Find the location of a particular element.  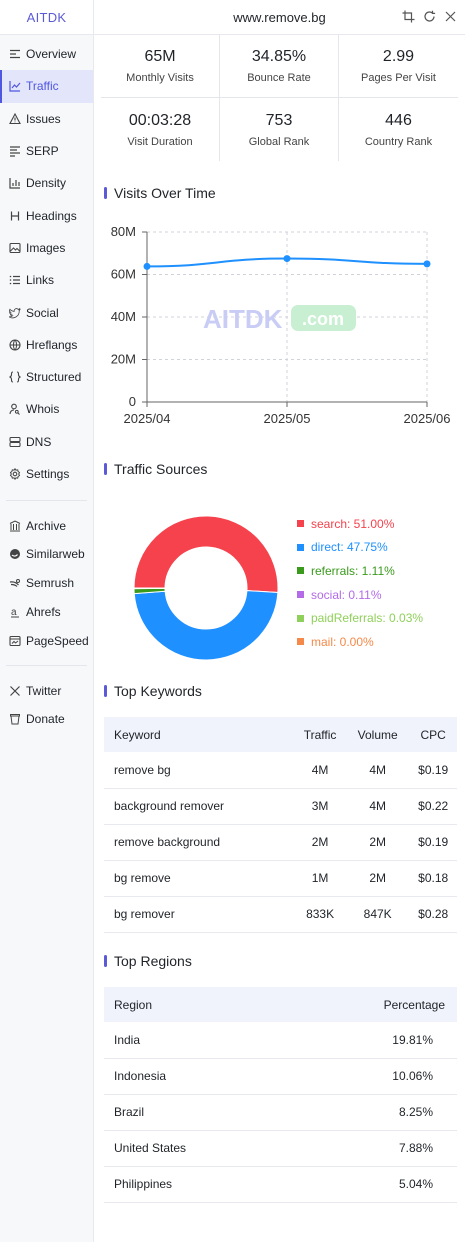

sidebar-item-label: Similarweb is located at coordinates (55, 554).